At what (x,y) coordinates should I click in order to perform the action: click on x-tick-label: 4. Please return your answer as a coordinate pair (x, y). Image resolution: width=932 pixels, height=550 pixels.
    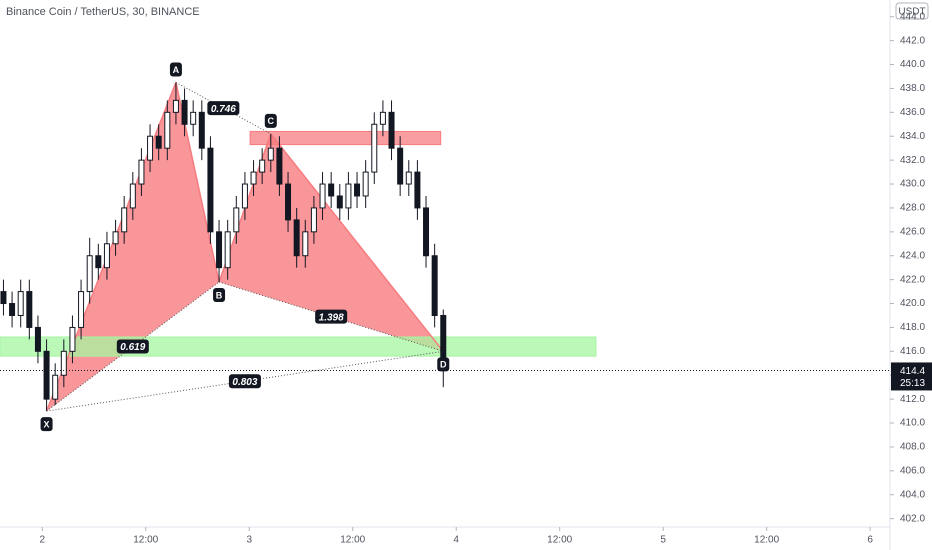
    Looking at the image, I should click on (456, 540).